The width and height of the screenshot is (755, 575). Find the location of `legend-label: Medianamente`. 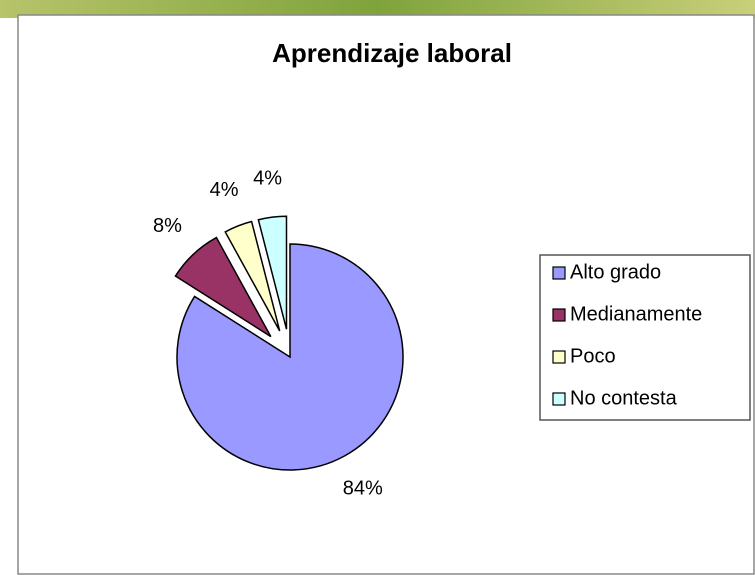

legend-label: Medianamente is located at coordinates (636, 314).